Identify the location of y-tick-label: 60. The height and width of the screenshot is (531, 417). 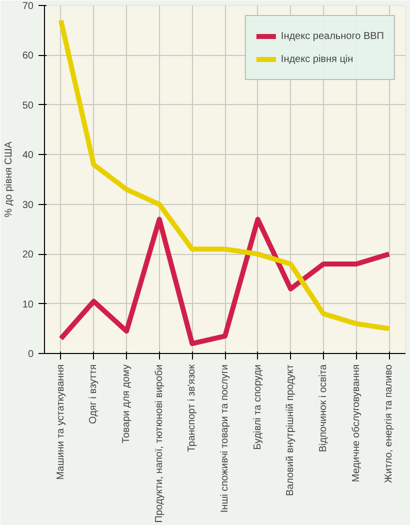
(28, 56).